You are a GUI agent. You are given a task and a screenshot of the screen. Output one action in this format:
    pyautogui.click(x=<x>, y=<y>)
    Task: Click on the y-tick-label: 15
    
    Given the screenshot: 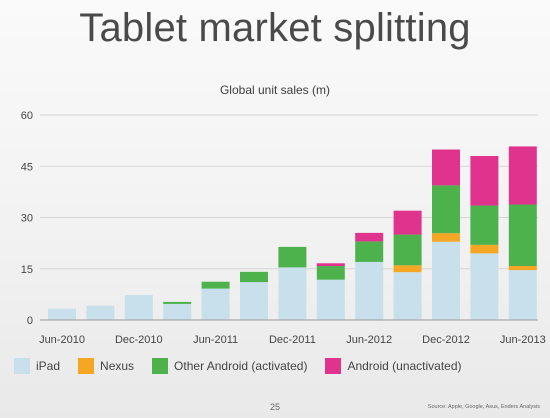 What is the action you would take?
    pyautogui.click(x=27, y=270)
    